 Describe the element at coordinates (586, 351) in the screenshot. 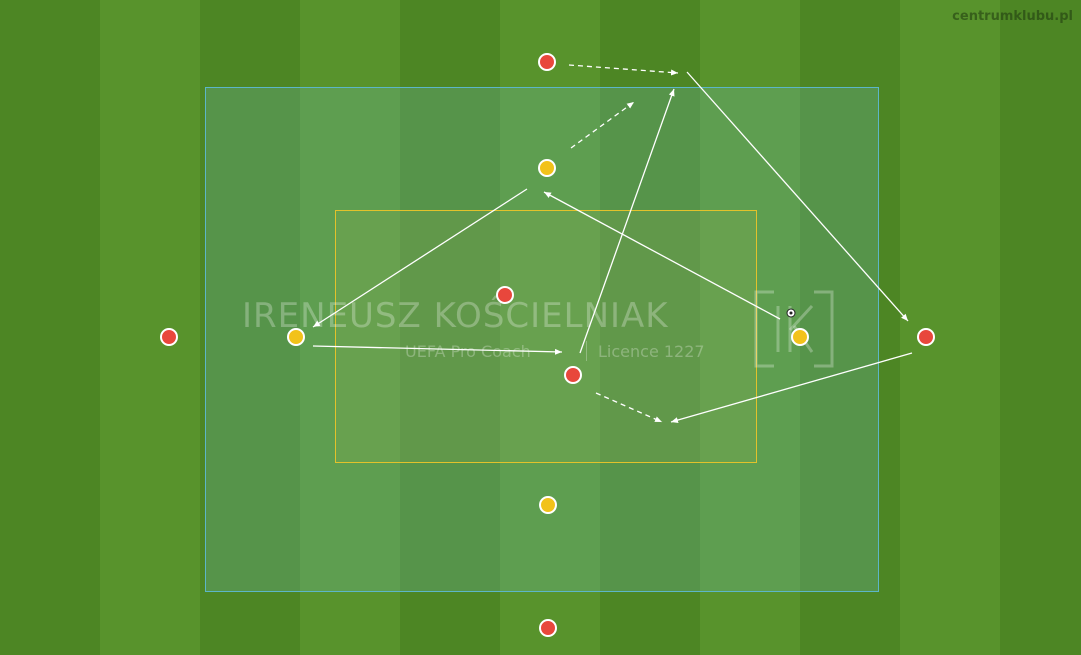

I see `watermark-separator` at that location.